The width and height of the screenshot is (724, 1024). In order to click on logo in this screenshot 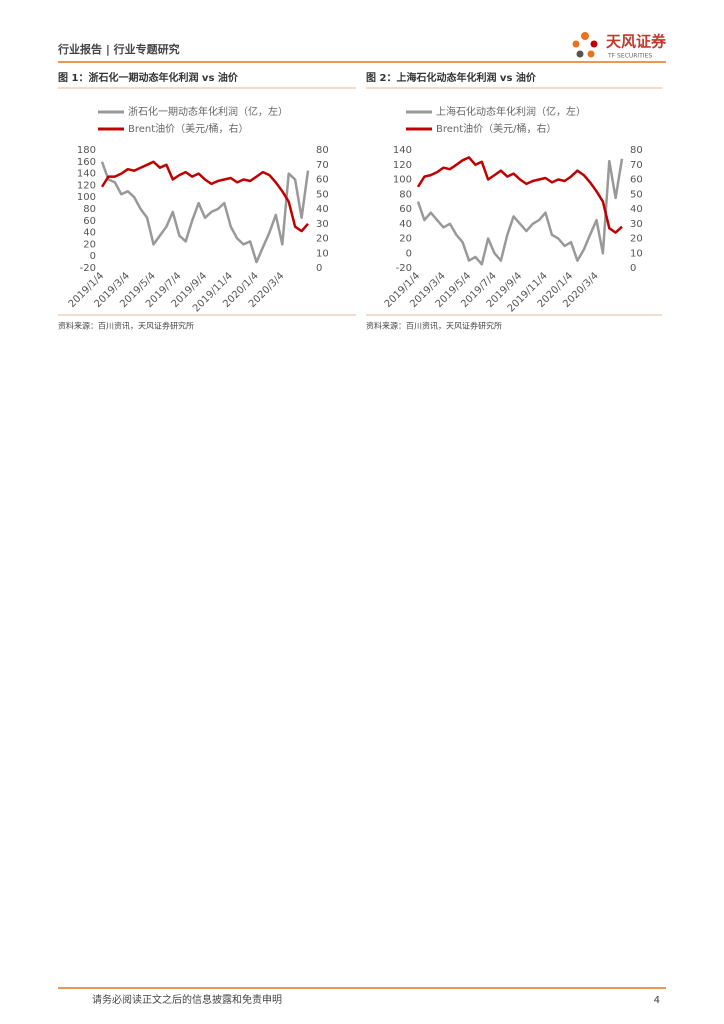, I will do `click(585, 45)`.